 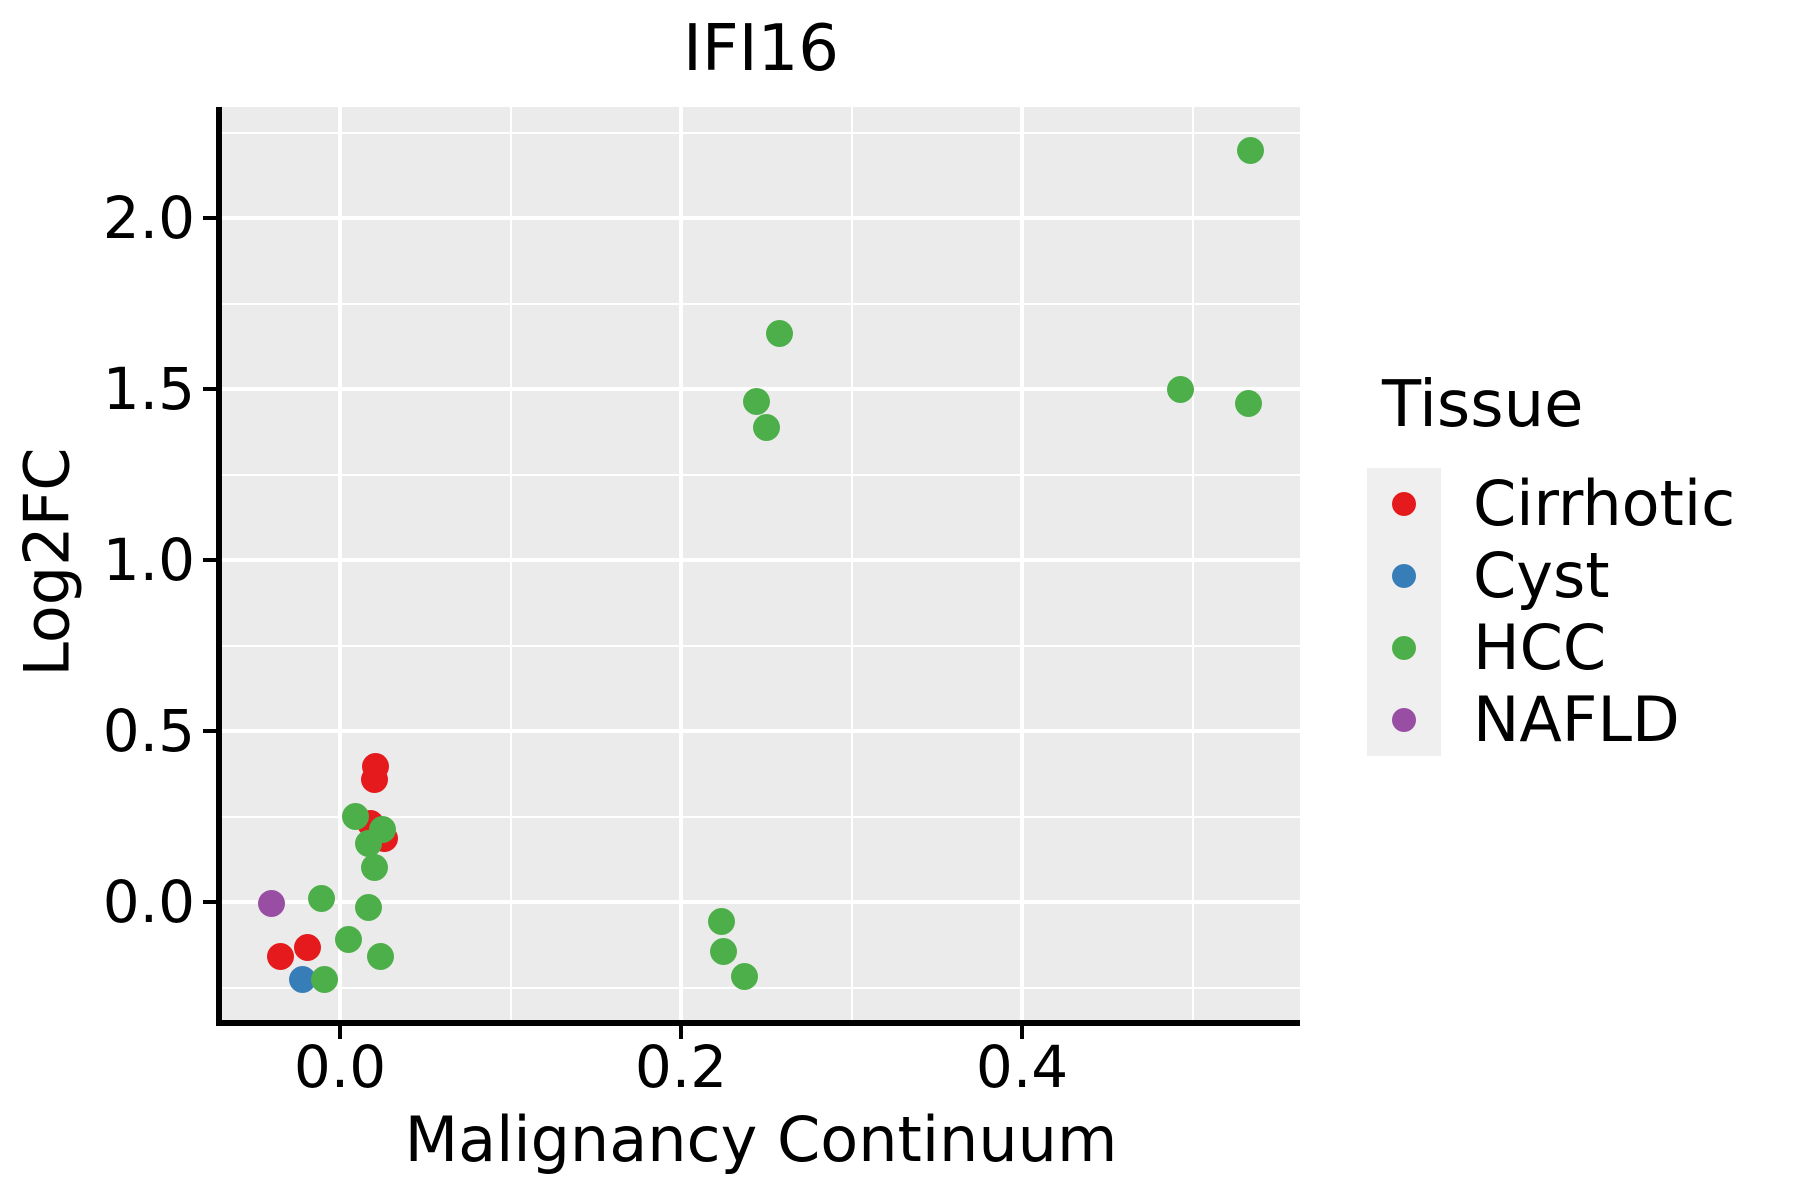 I want to click on y-tick-label: 0.0, so click(x=148, y=902).